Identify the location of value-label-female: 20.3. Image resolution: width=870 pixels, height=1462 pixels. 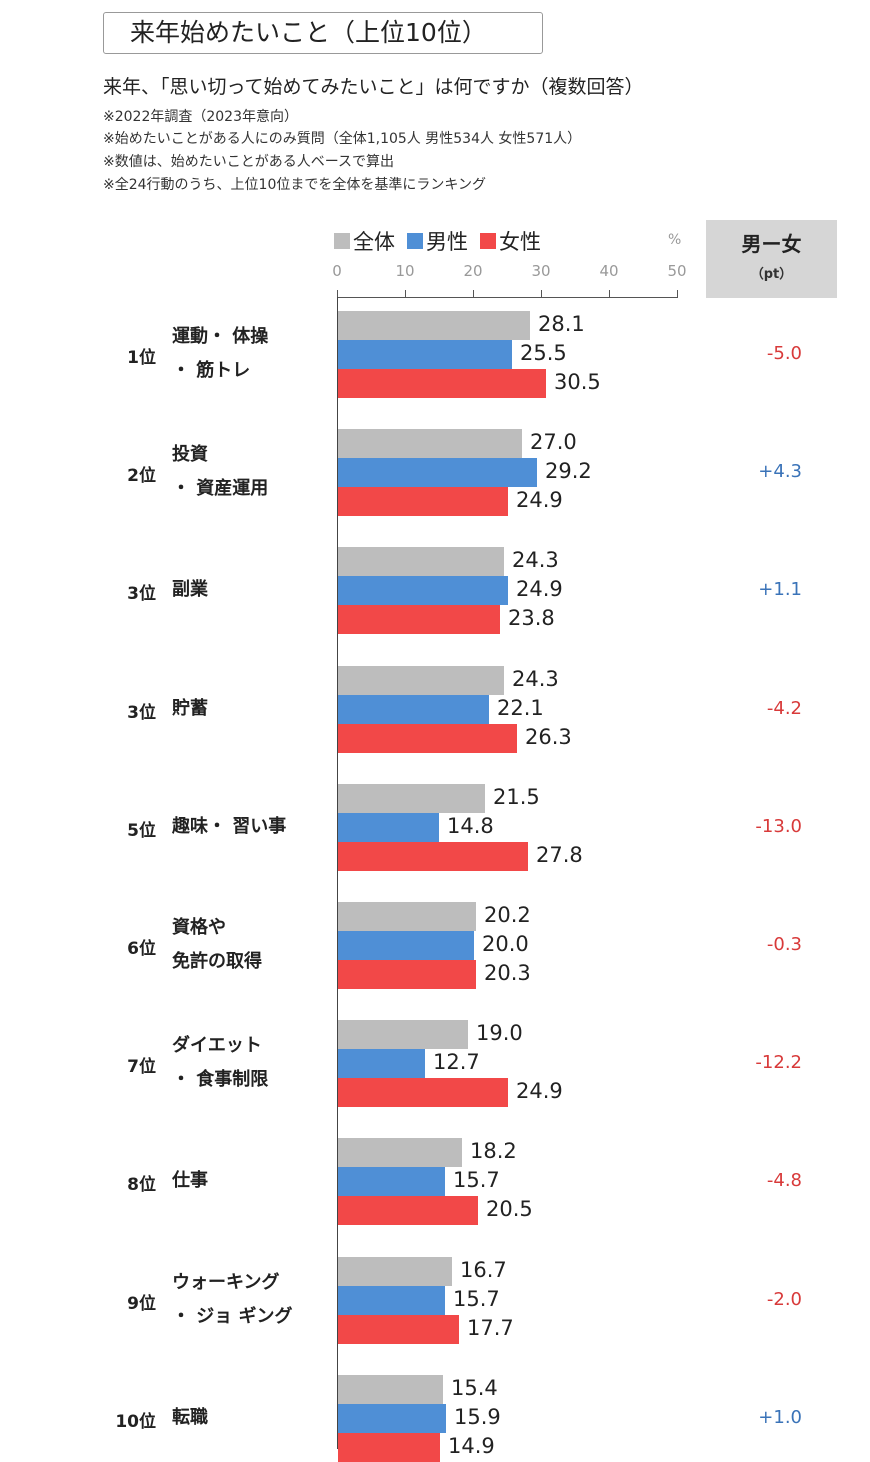
(507, 973).